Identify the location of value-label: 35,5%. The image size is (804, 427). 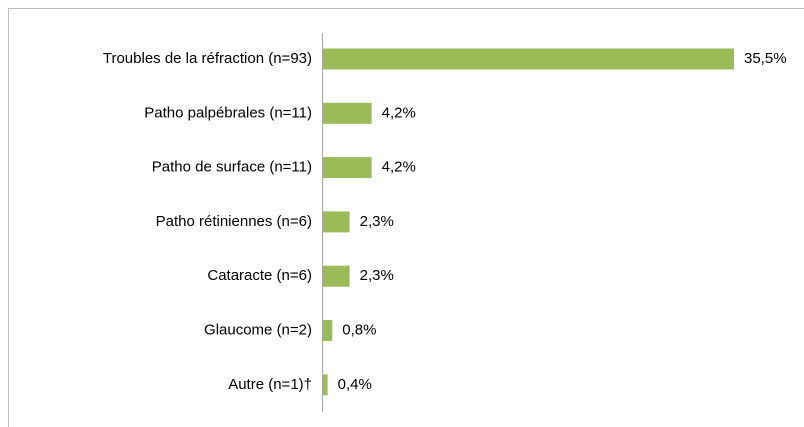
(765, 58).